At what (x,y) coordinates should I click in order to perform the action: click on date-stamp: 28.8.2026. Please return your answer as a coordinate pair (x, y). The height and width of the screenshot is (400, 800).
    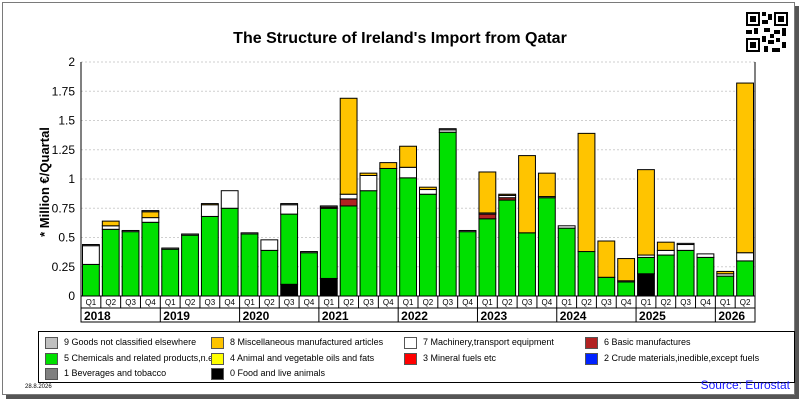
    Looking at the image, I should click on (38, 387).